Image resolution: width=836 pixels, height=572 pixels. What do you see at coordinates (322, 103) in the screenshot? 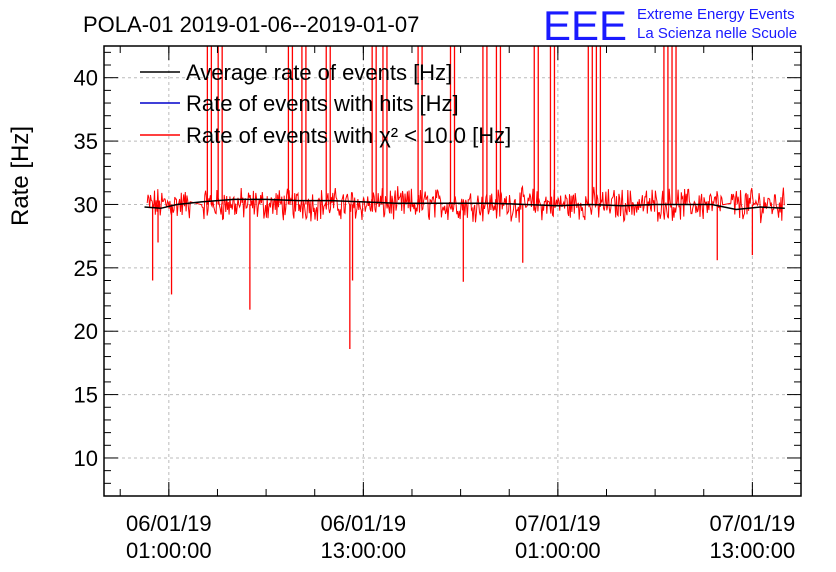
I see `legend-label-hits: Rate of events with hits [Hz]` at bounding box center [322, 103].